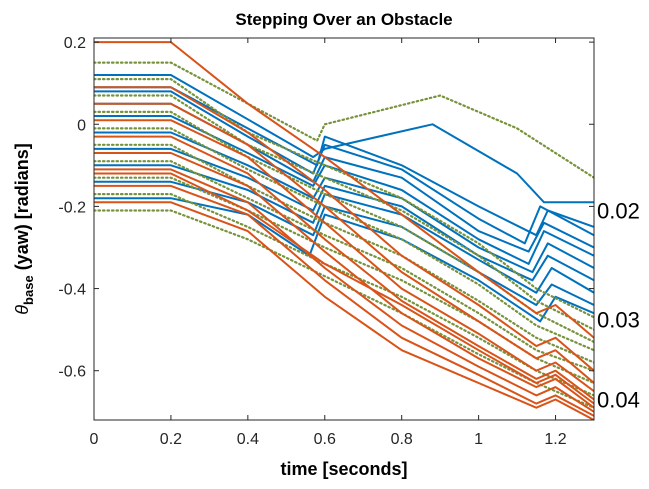  I want to click on annotations-layer: 0.02 0.03 0.04, so click(618, 306).